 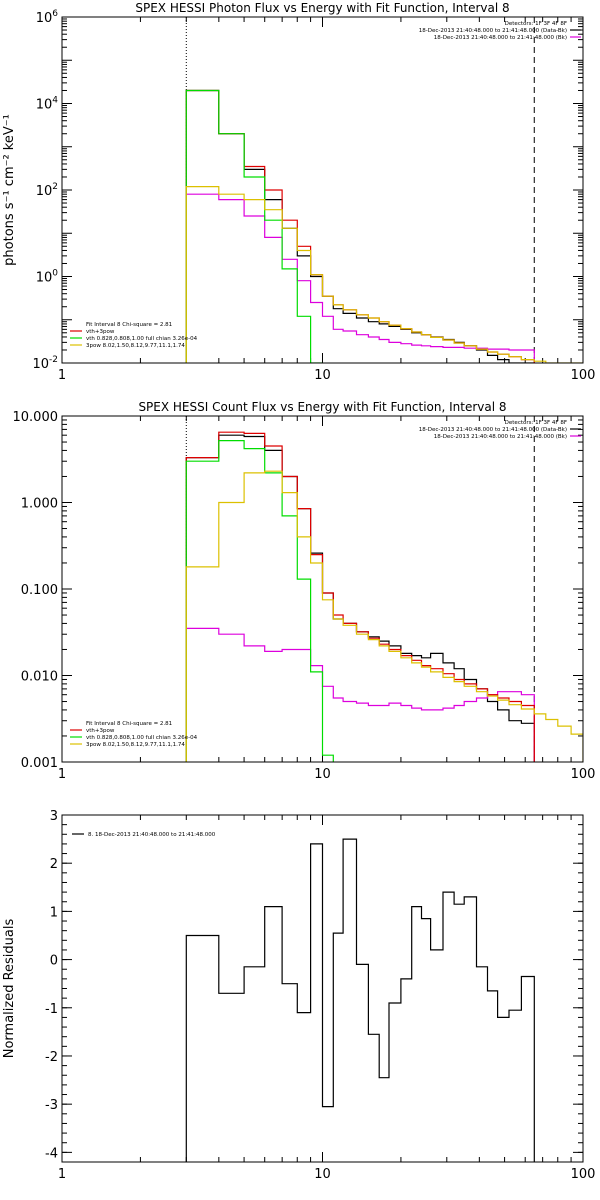 What do you see at coordinates (54, 961) in the screenshot?
I see `y-tick-label: 0` at bounding box center [54, 961].